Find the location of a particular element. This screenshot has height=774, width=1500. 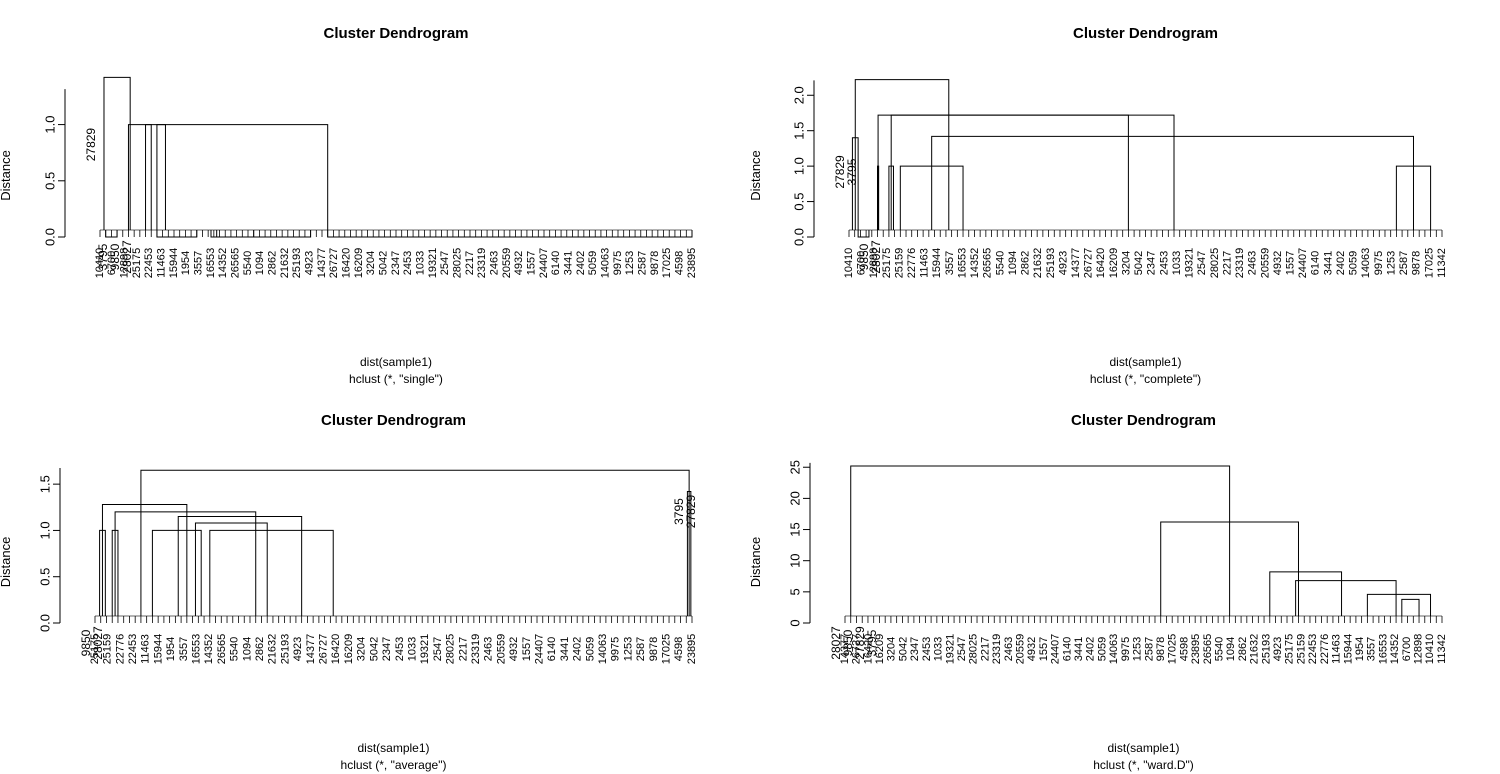

leaf-label: 4598 is located at coordinates (1184, 649).